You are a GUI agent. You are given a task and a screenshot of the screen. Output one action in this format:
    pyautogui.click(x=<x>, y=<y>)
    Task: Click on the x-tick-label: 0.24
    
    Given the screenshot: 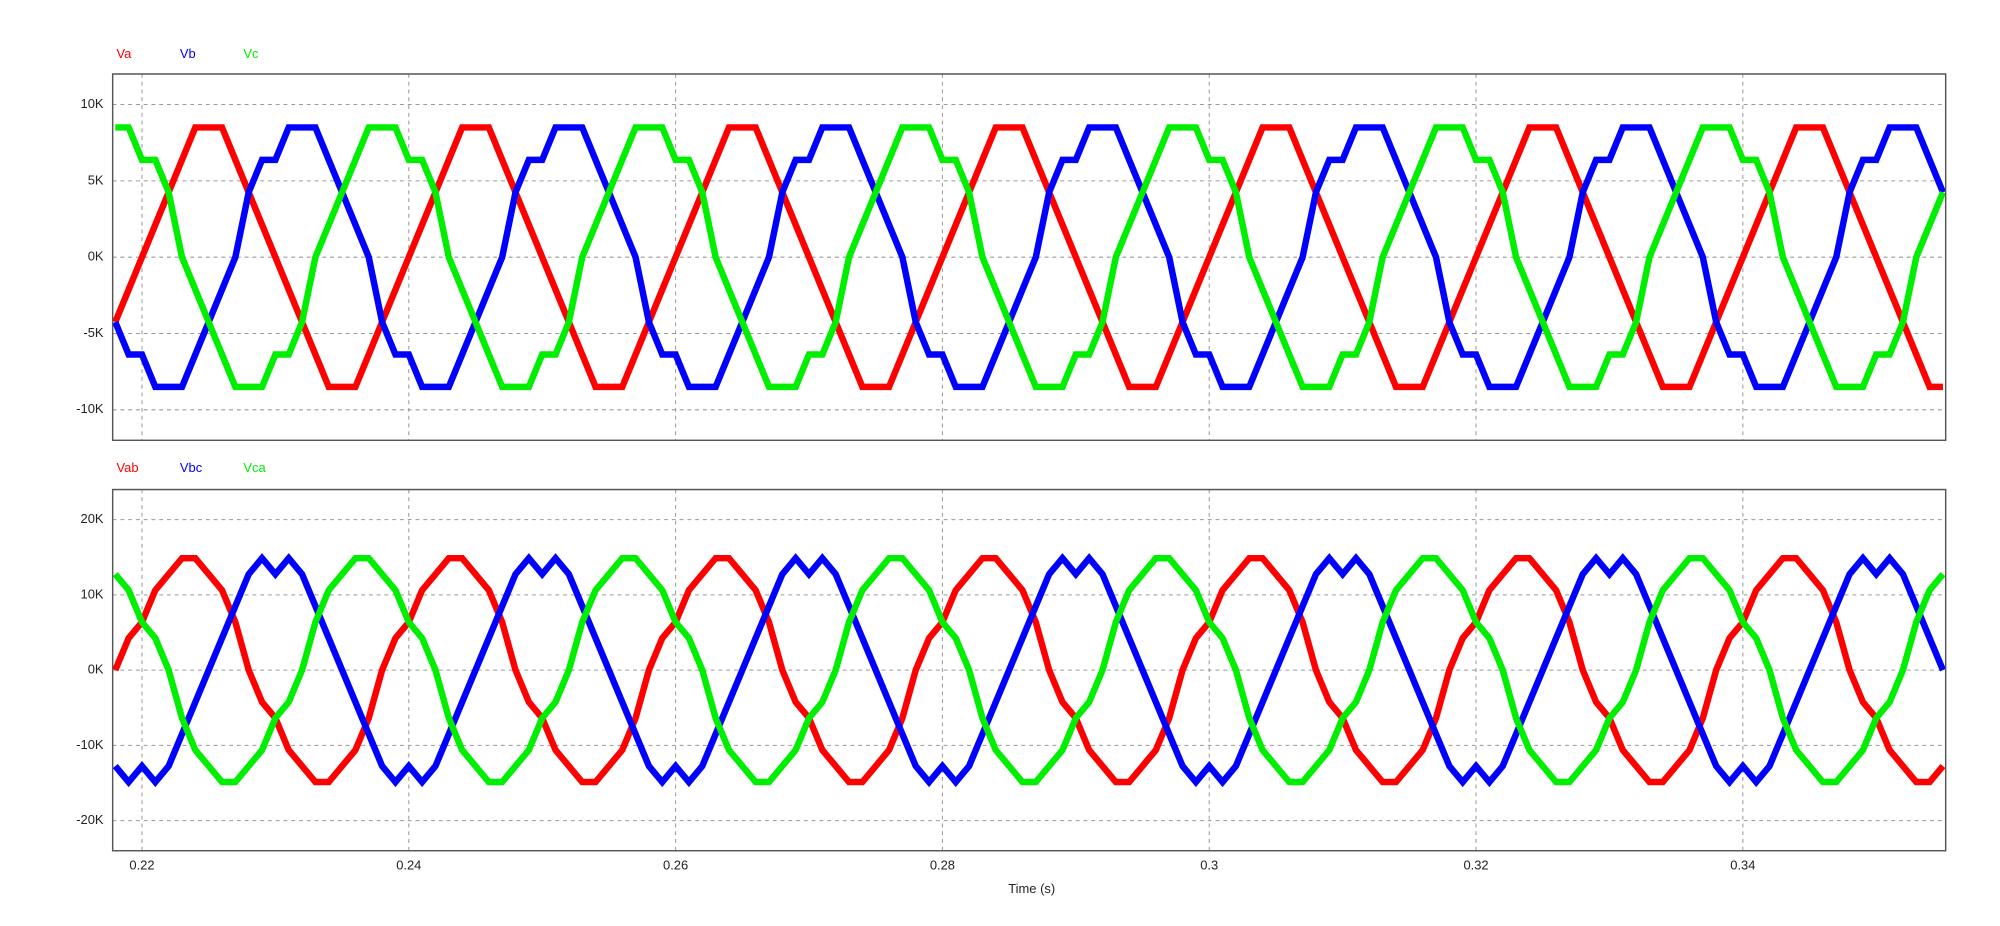 What is the action you would take?
    pyautogui.click(x=408, y=865)
    